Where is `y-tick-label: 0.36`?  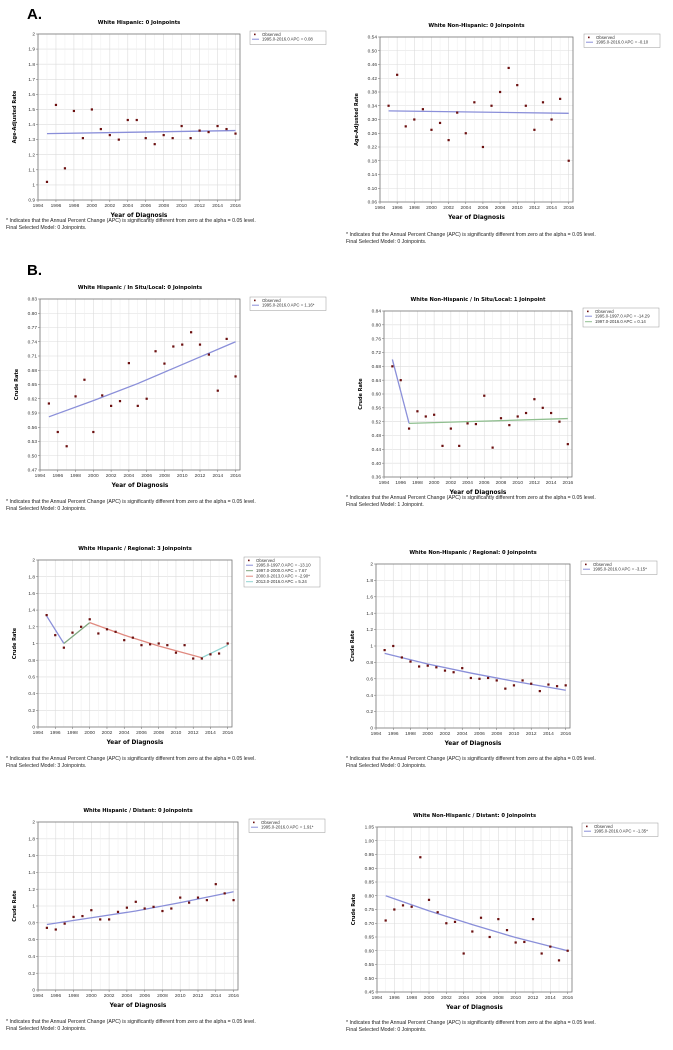 y-tick-label: 0.36 is located at coordinates (377, 478).